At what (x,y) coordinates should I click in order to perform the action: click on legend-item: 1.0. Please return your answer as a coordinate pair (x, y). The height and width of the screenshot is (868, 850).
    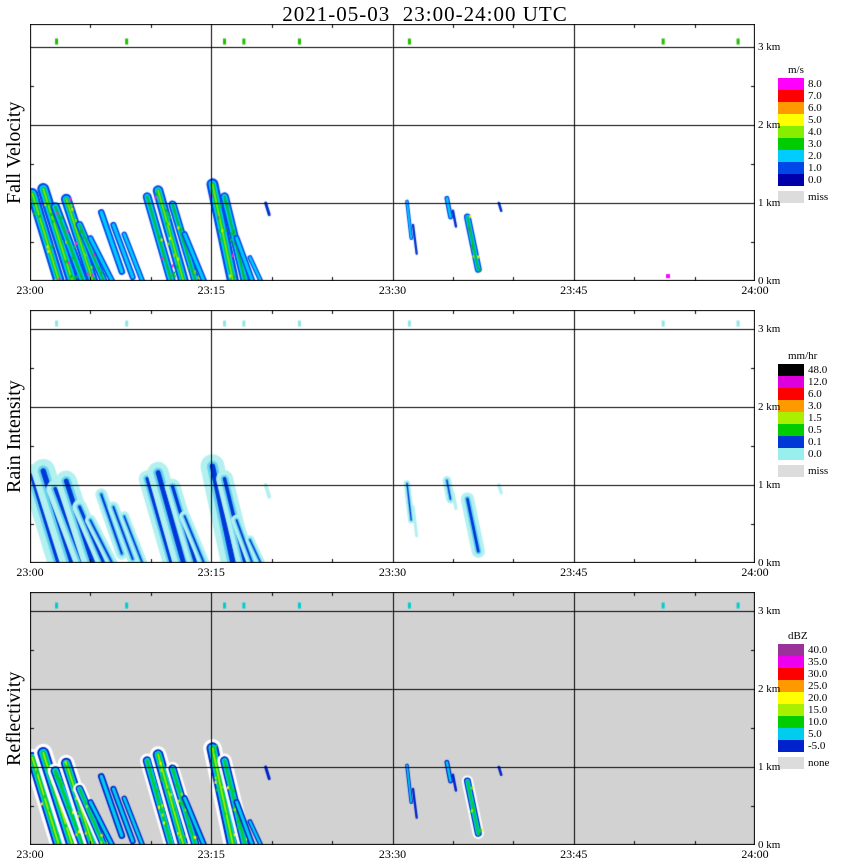
    Looking at the image, I should click on (803, 168).